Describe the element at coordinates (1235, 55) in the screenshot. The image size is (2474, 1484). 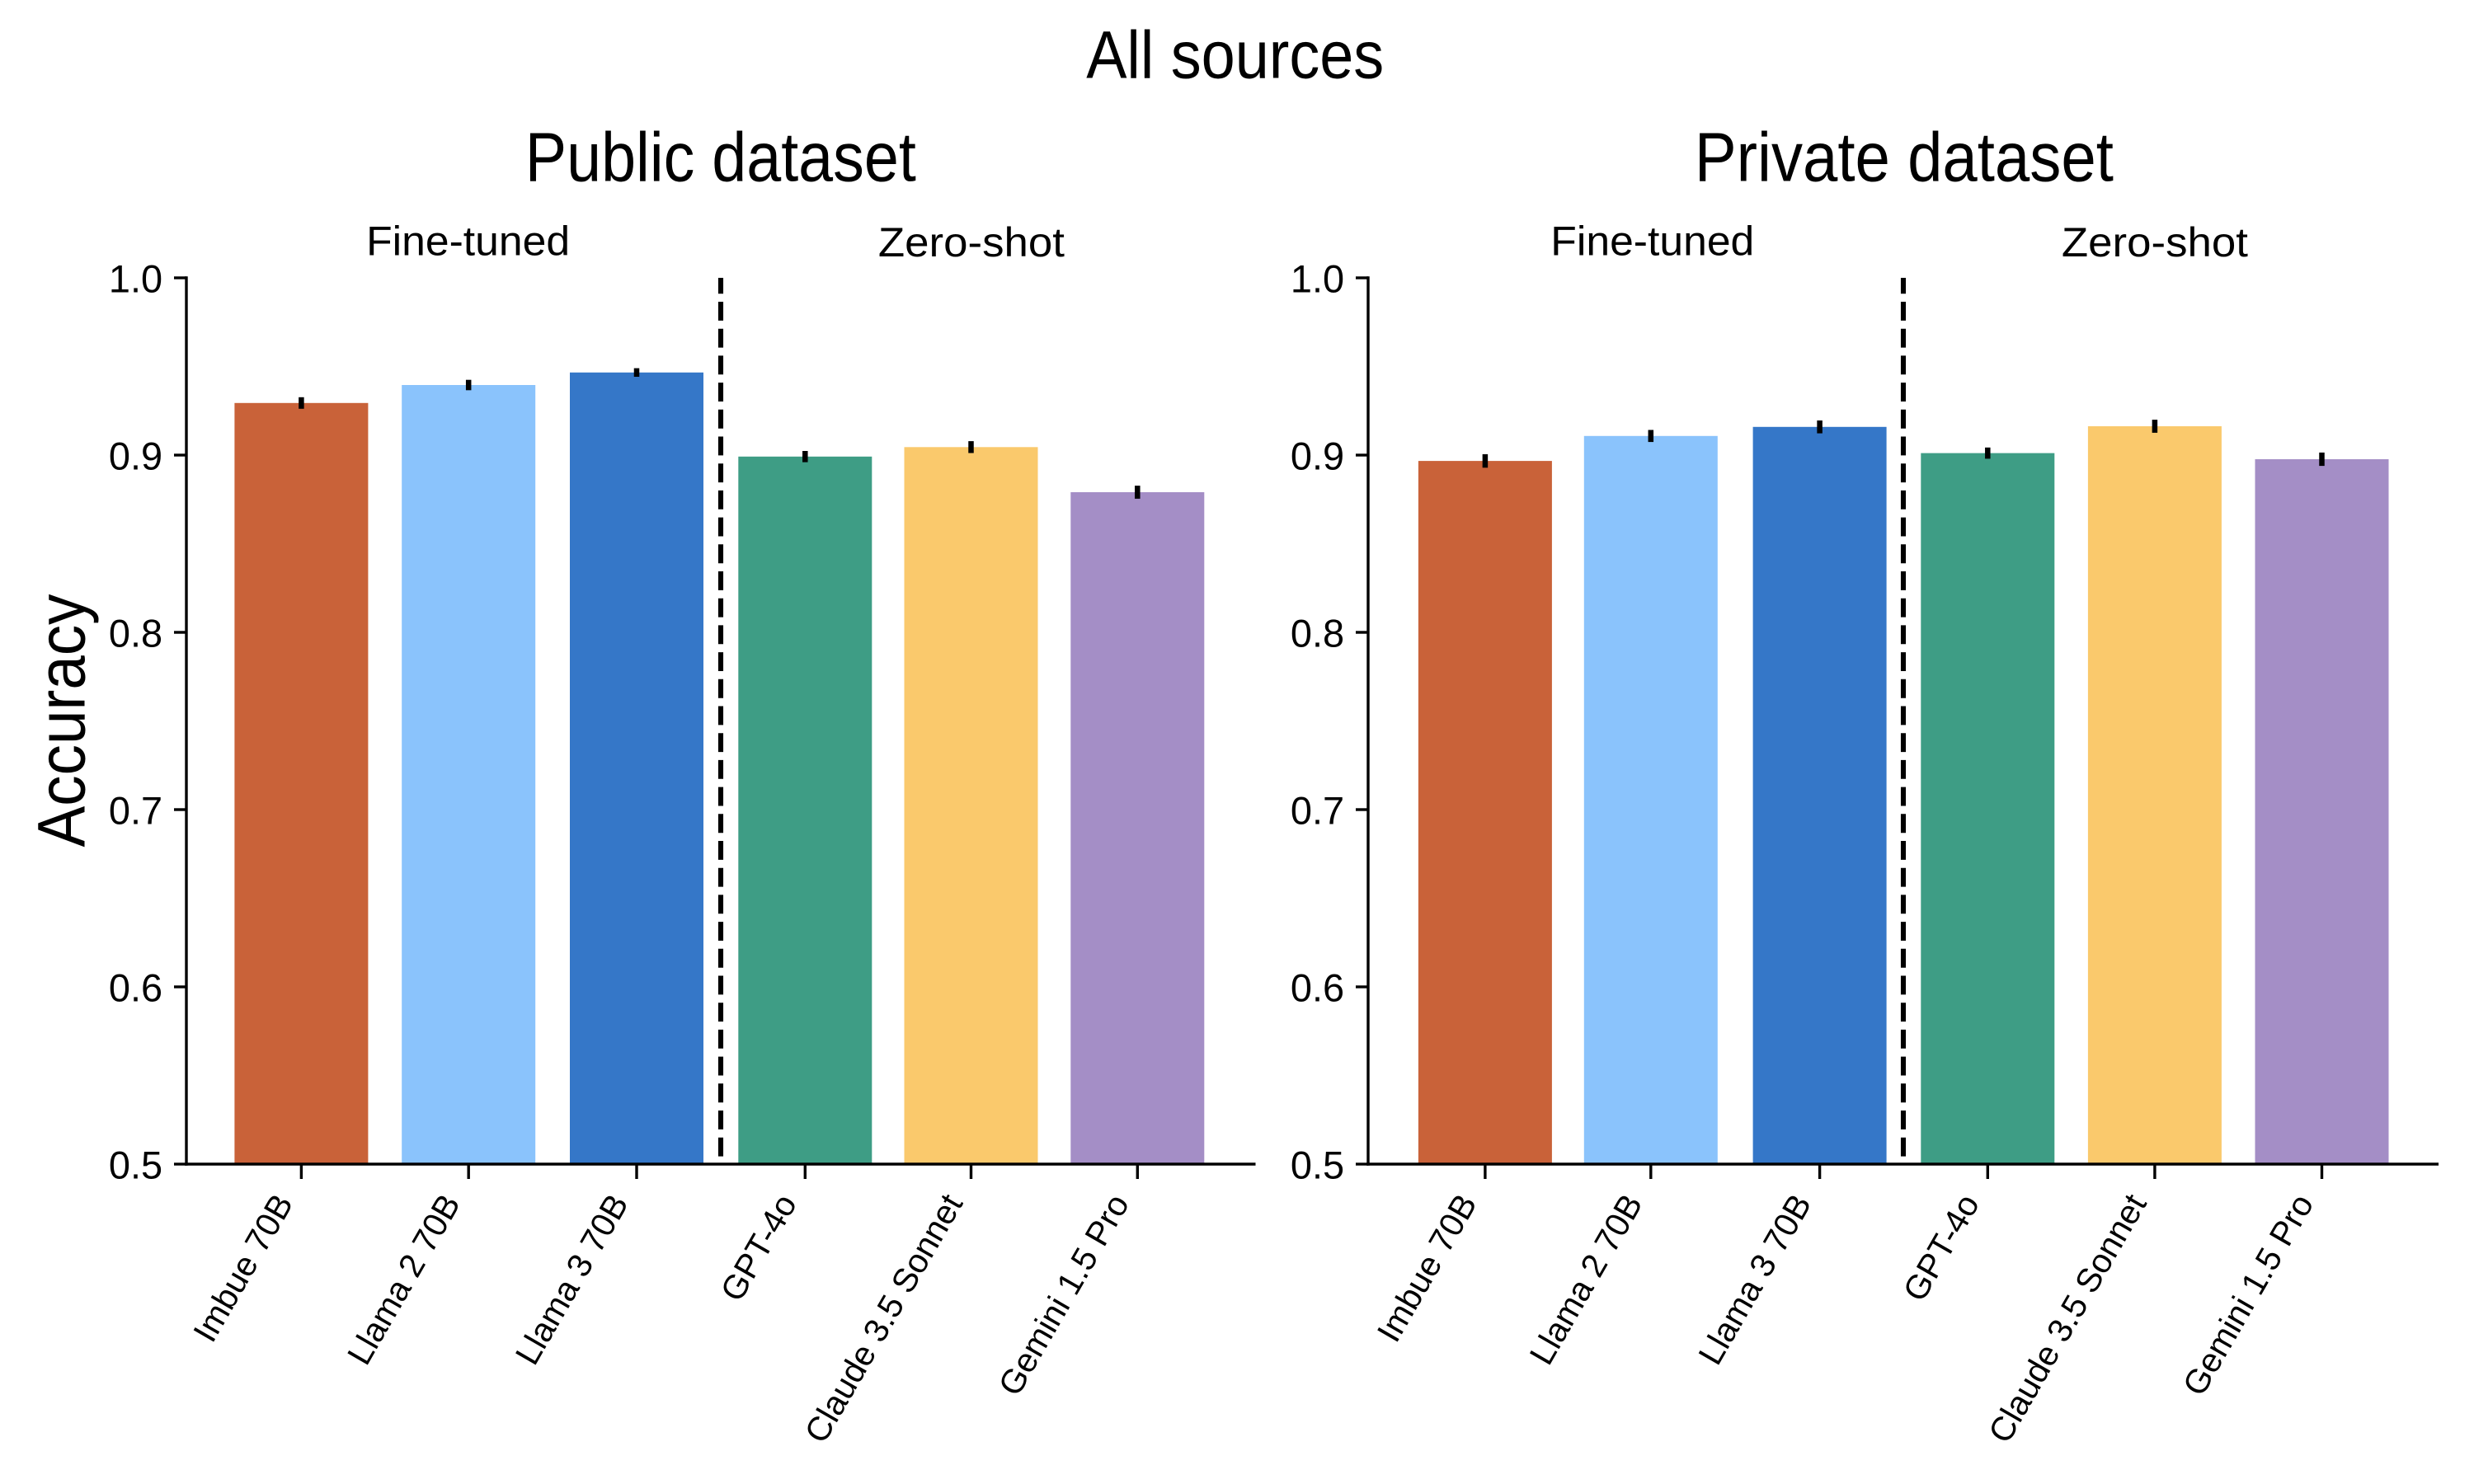
I see `svg-text: All sources` at that location.